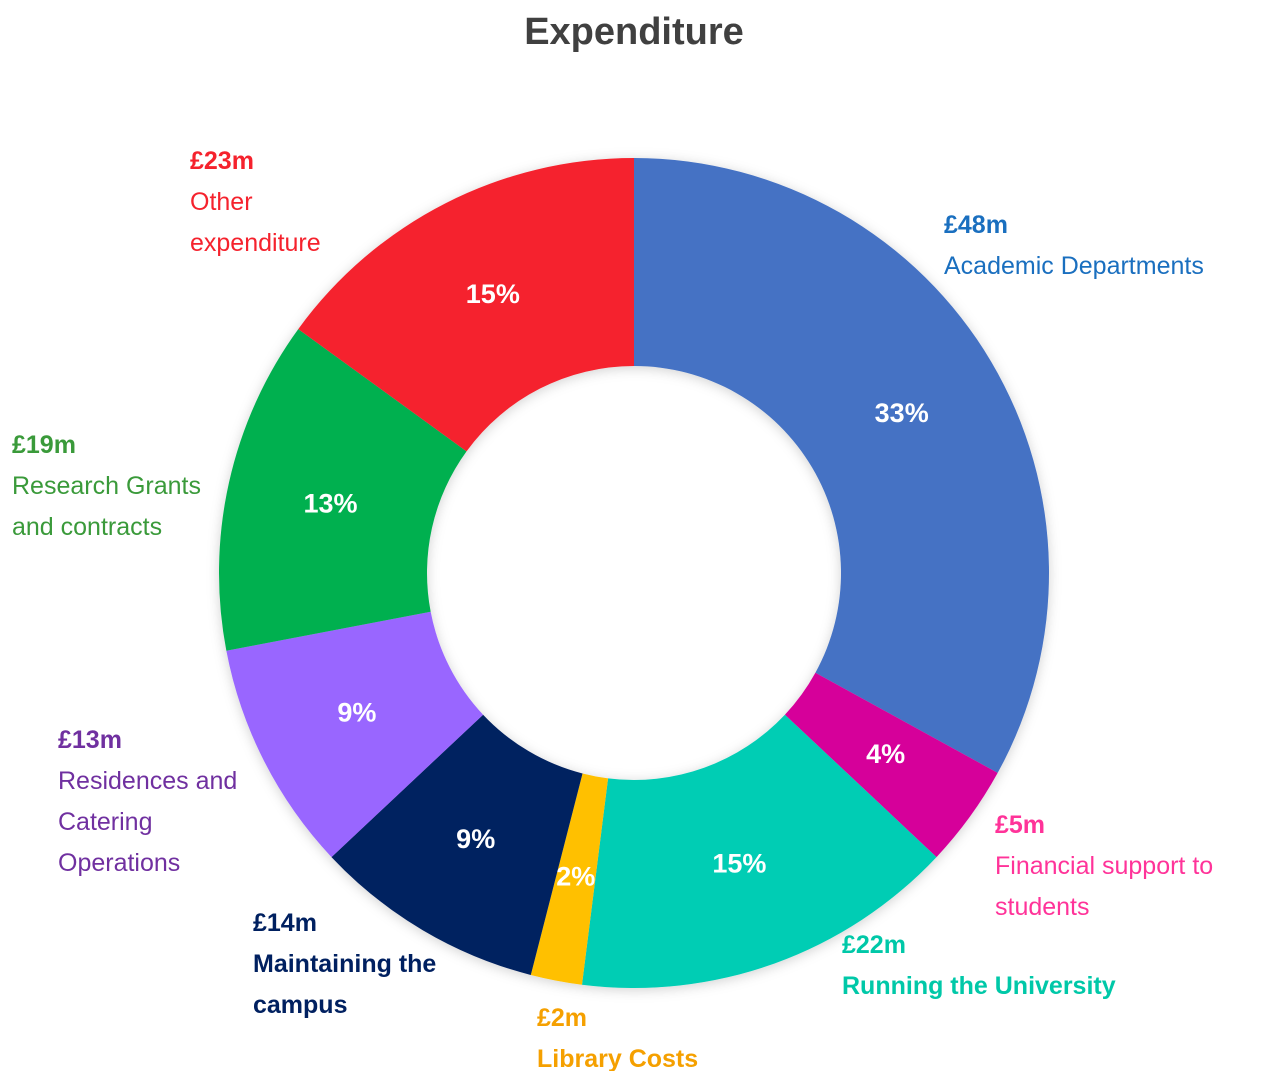 This screenshot has height=1071, width=1265. What do you see at coordinates (345, 984) in the screenshot?
I see `category-name: Maintaining the campus` at bounding box center [345, 984].